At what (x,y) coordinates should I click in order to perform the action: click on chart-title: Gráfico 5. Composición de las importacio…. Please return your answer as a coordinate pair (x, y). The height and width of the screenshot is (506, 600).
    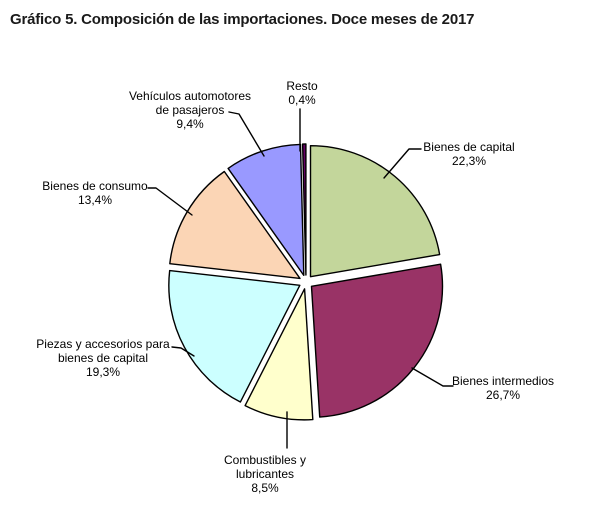
    Looking at the image, I should click on (242, 19).